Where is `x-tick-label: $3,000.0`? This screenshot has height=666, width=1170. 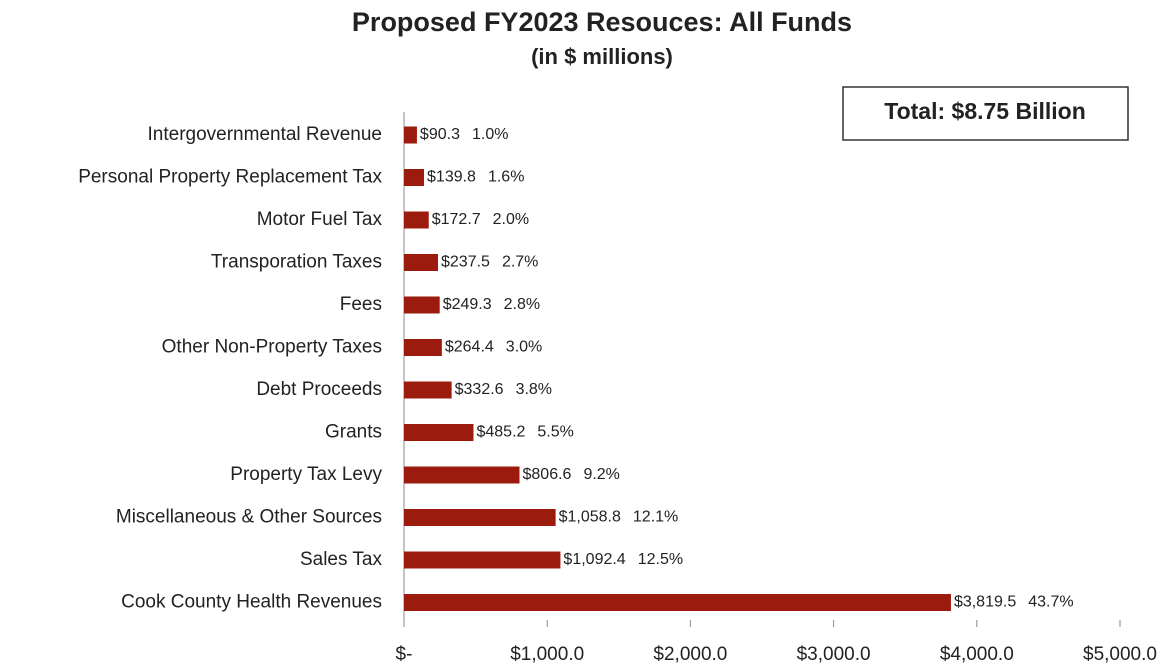 x-tick-label: $3,000.0 is located at coordinates (834, 654).